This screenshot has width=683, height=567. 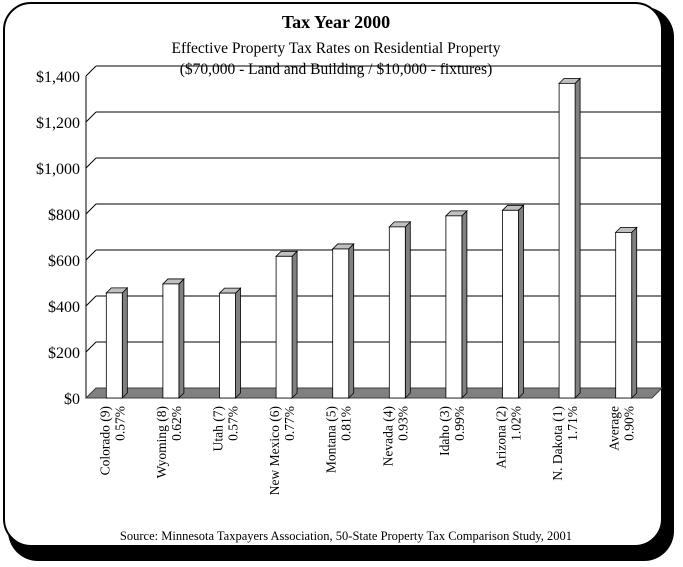 What do you see at coordinates (572, 423) in the screenshot?
I see `x-tick-rate-8: 1.71%` at bounding box center [572, 423].